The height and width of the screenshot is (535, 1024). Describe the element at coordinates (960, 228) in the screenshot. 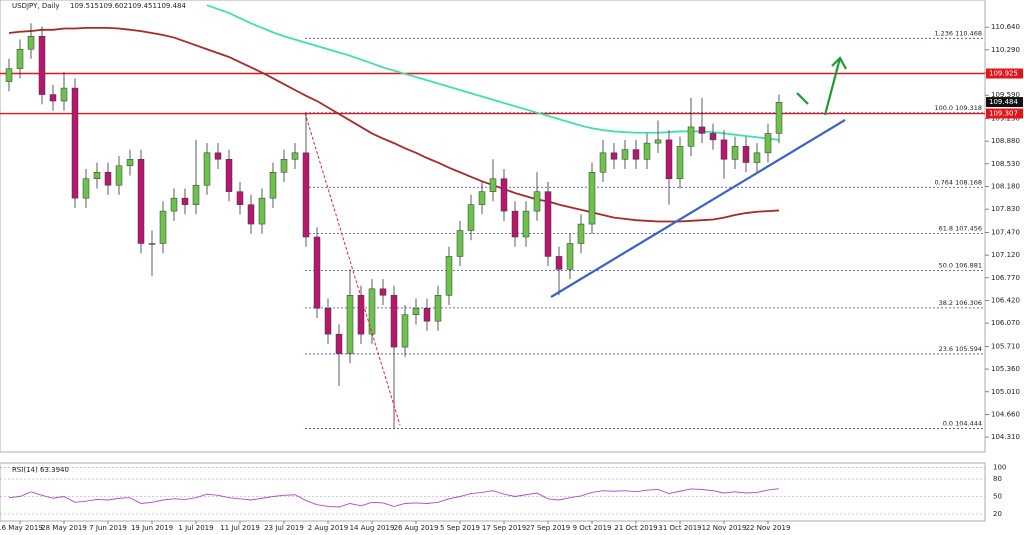

I see `fib-label: 61.8 107.456` at that location.